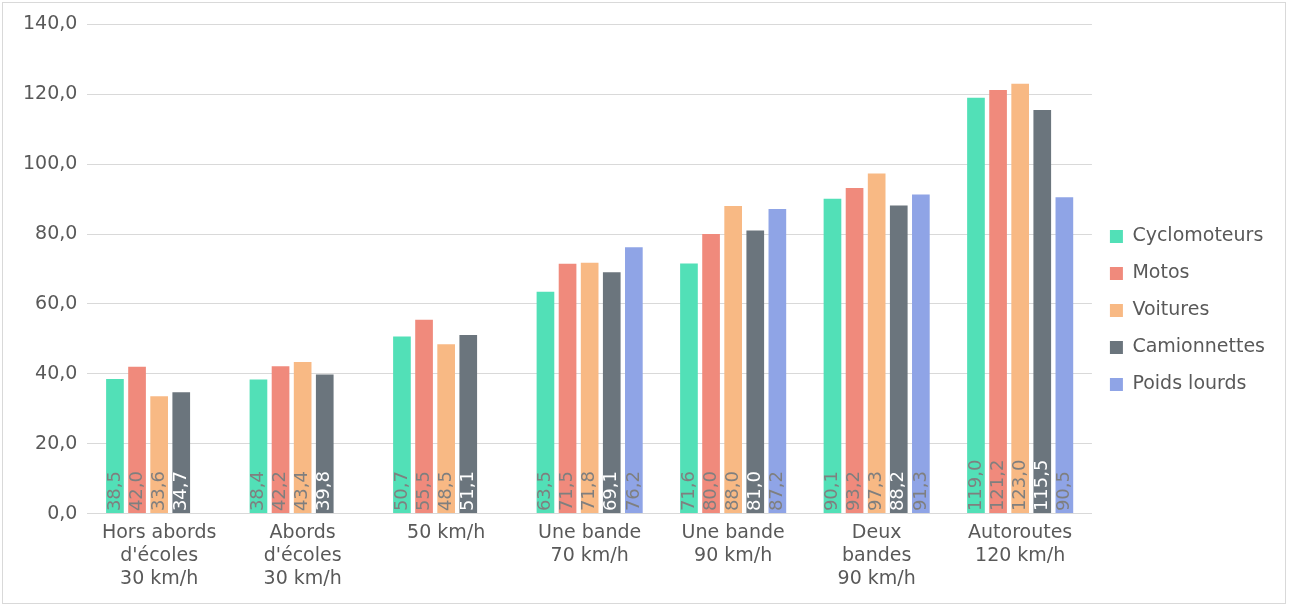 The image size is (1290, 608). I want to click on data-label: 71,8, so click(588, 491).